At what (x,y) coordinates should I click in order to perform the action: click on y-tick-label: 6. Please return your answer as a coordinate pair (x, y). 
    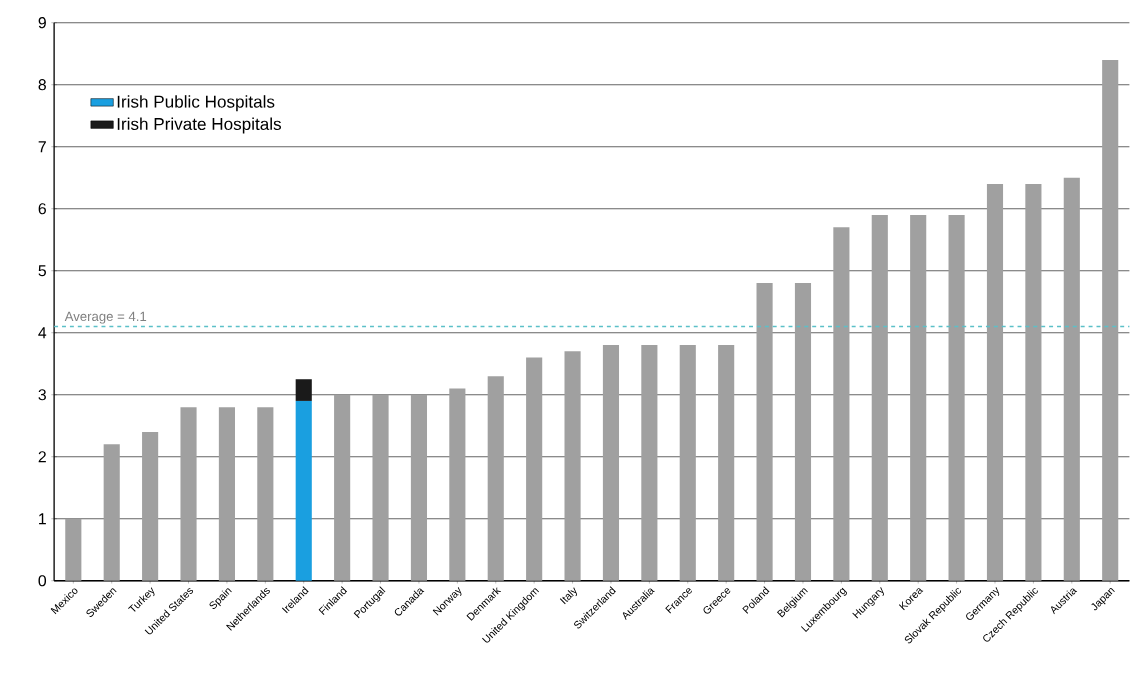
    Looking at the image, I should click on (42, 209).